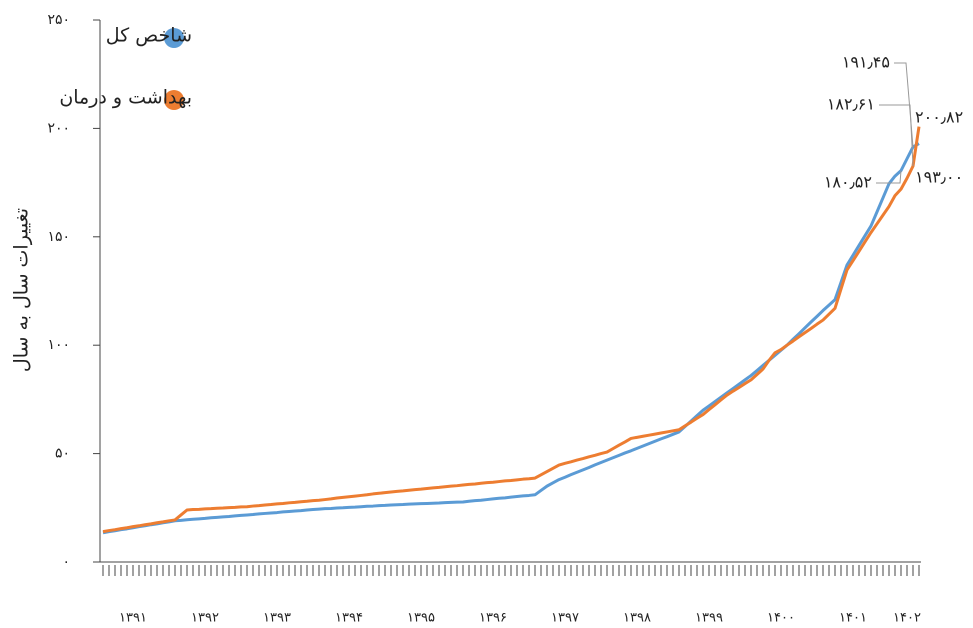  Describe the element at coordinates (66, 562) in the screenshot. I see `y-tick-label: ٠` at that location.